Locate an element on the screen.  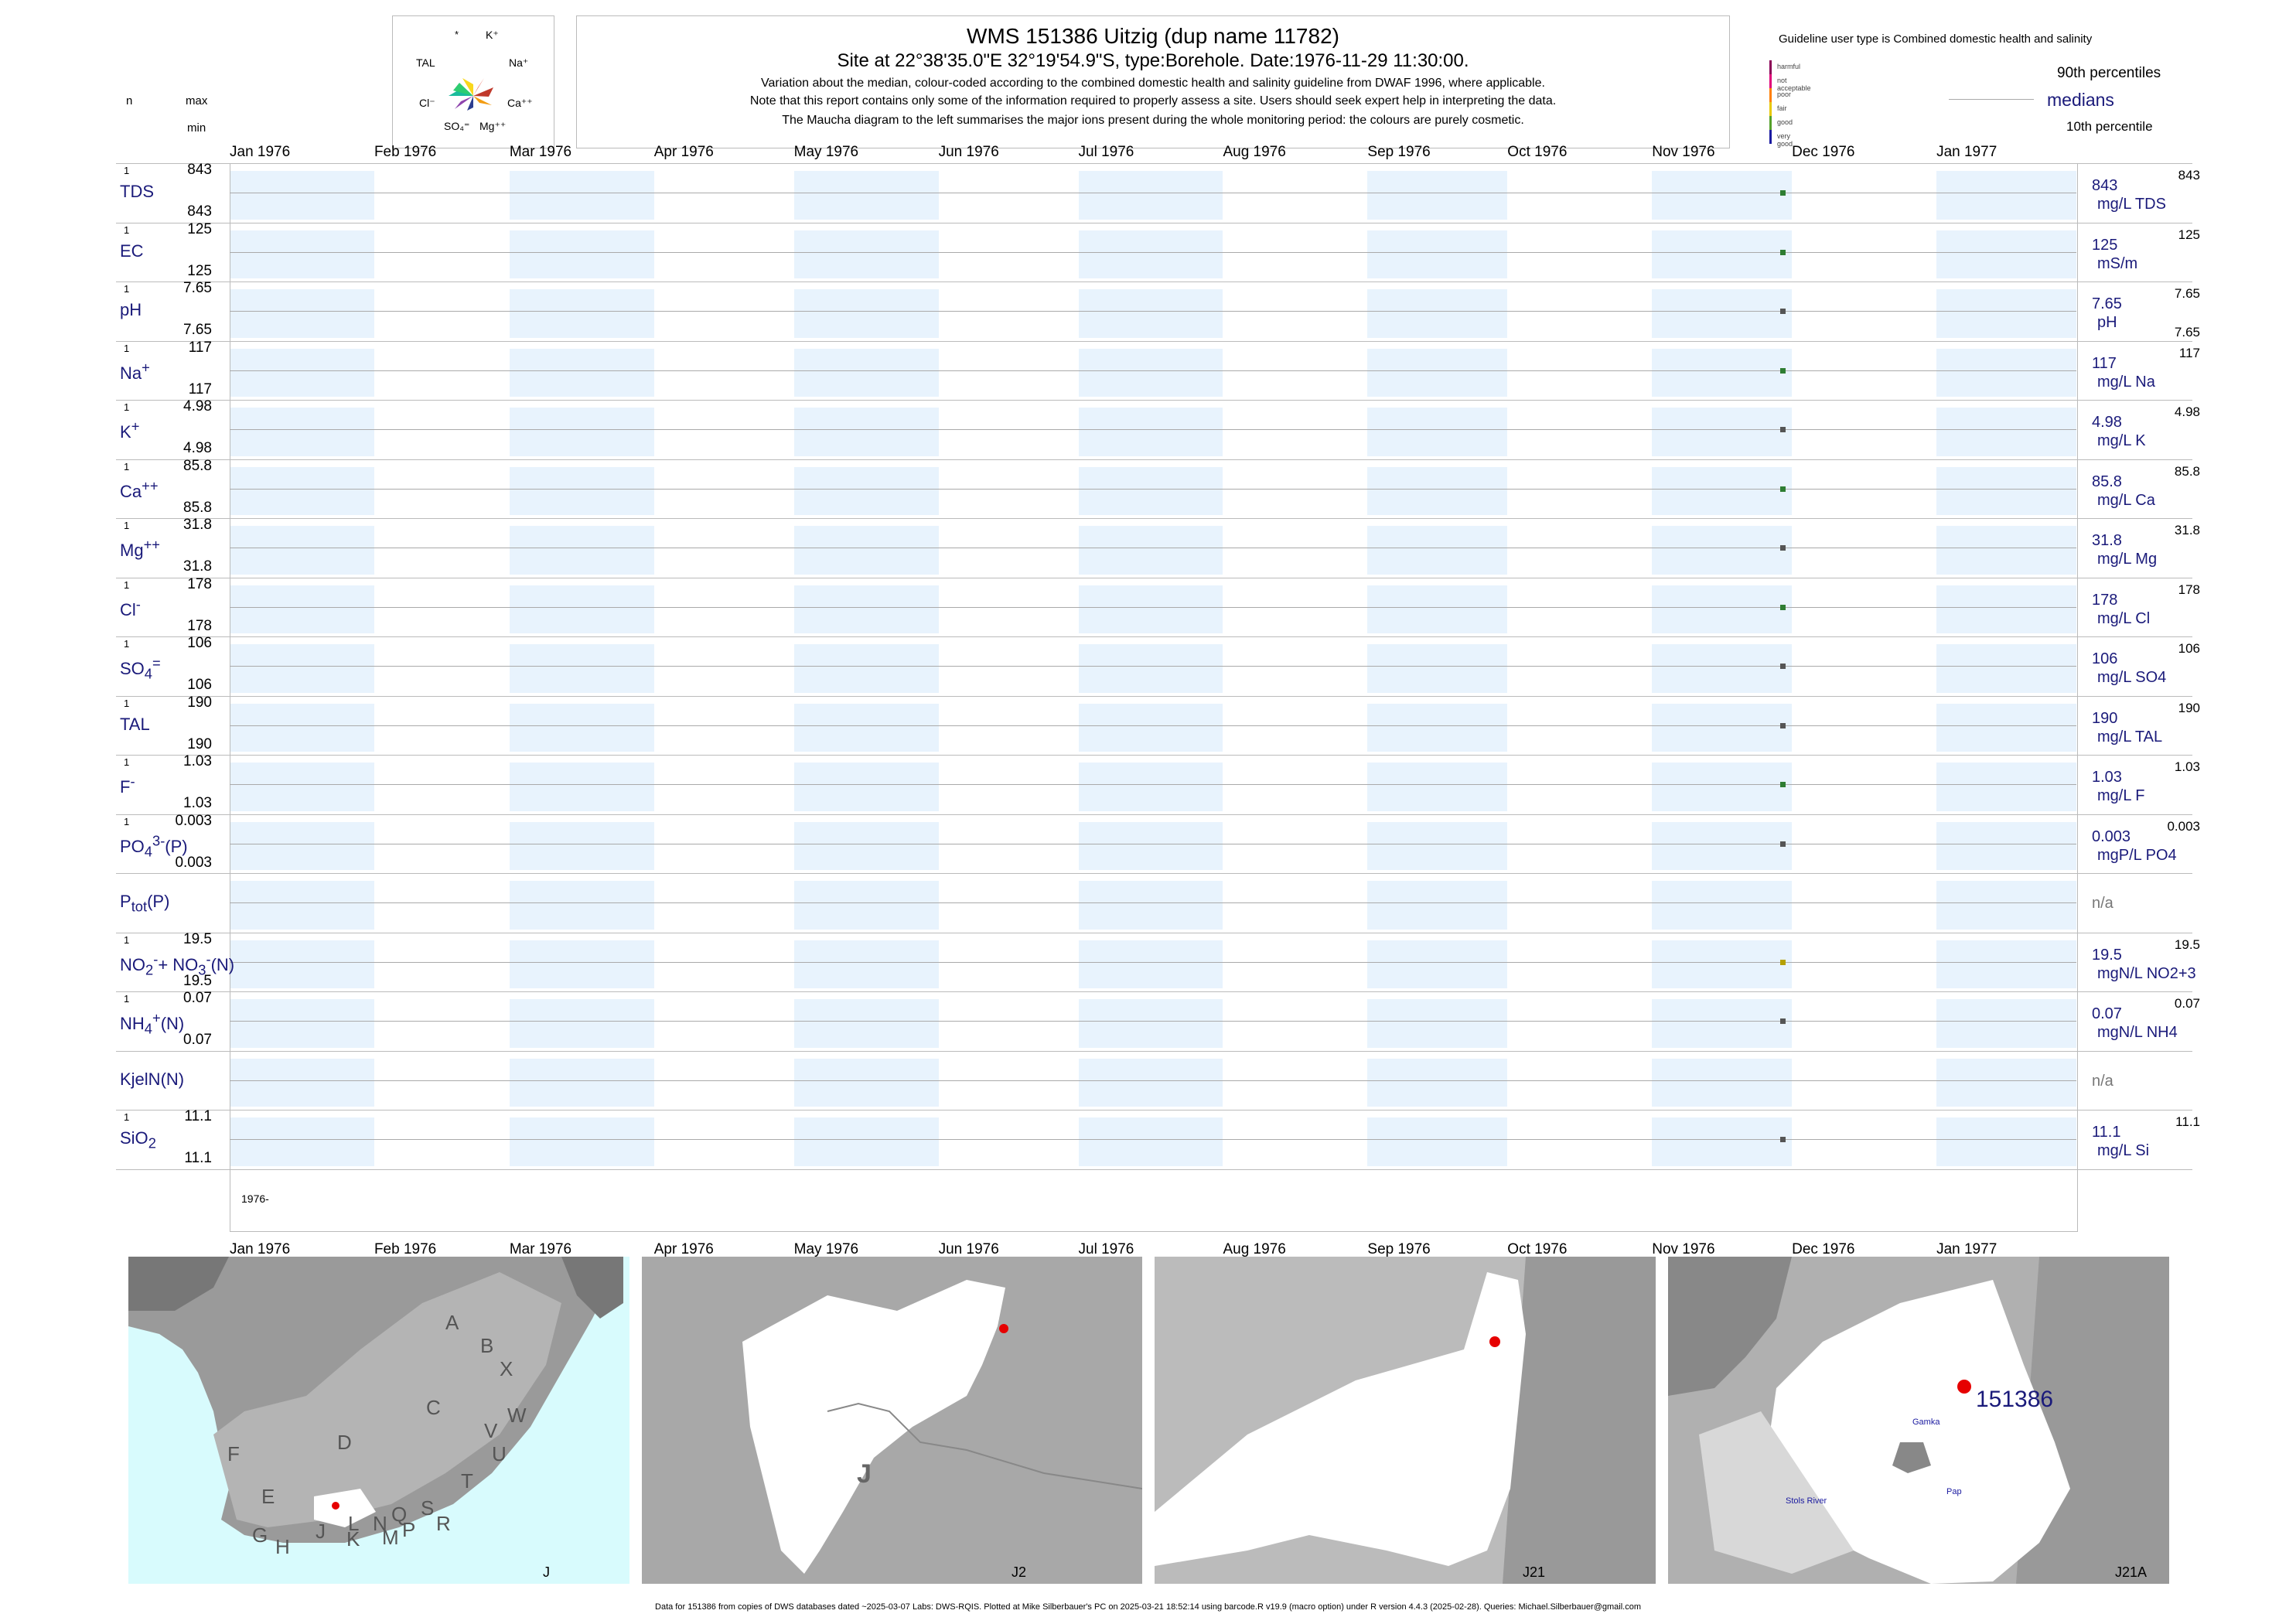
param-min: 843 is located at coordinates (199, 211).